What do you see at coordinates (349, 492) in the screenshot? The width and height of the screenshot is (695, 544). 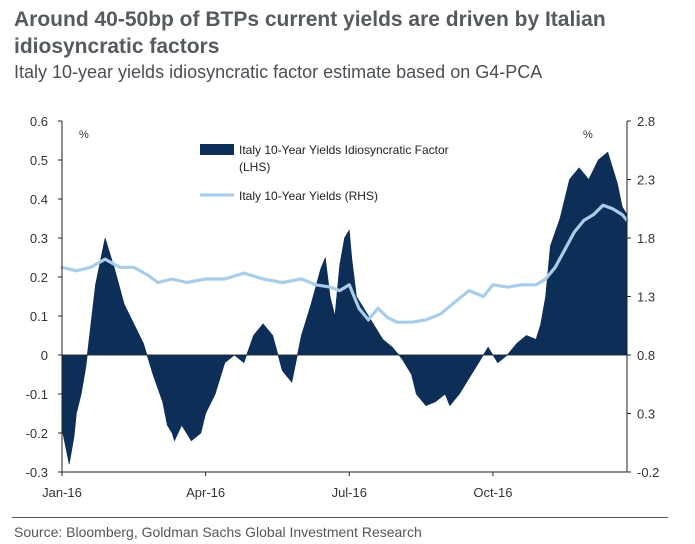 I see `x-tick-label: Jul-16` at bounding box center [349, 492].